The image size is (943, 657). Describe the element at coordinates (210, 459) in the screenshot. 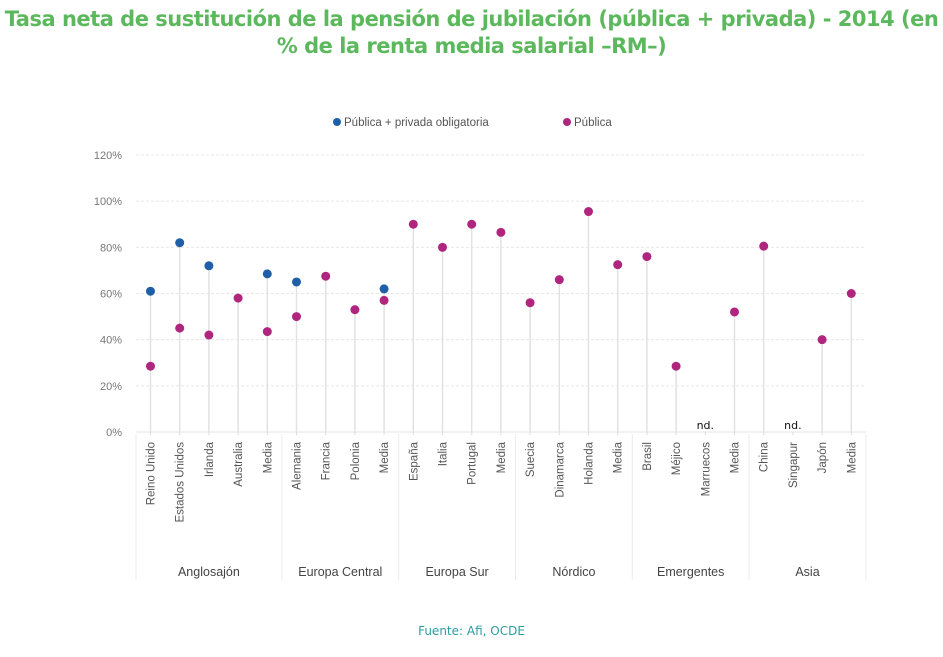

I see `category-label: Irlanda` at that location.